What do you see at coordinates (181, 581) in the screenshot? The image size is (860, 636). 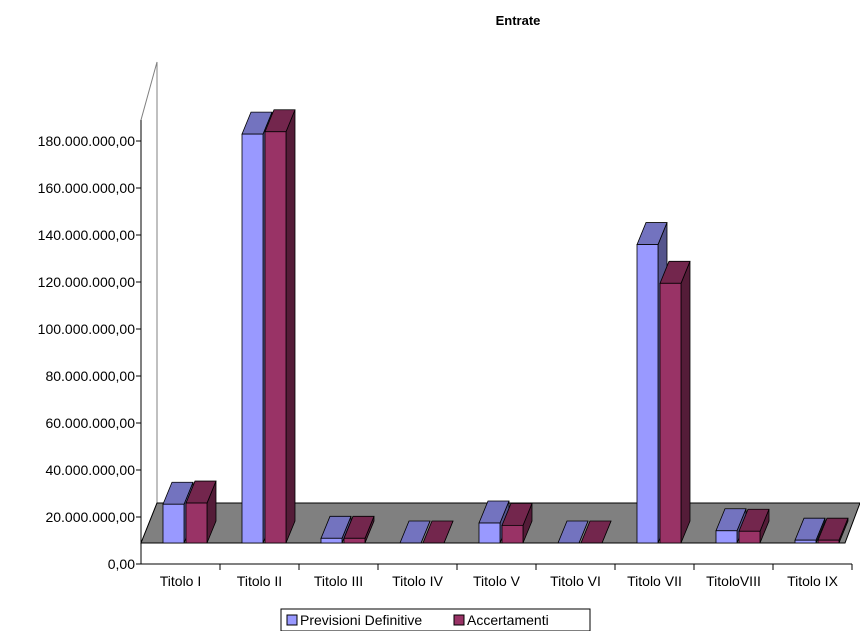 I see `x-tick-label: Titolo I` at bounding box center [181, 581].